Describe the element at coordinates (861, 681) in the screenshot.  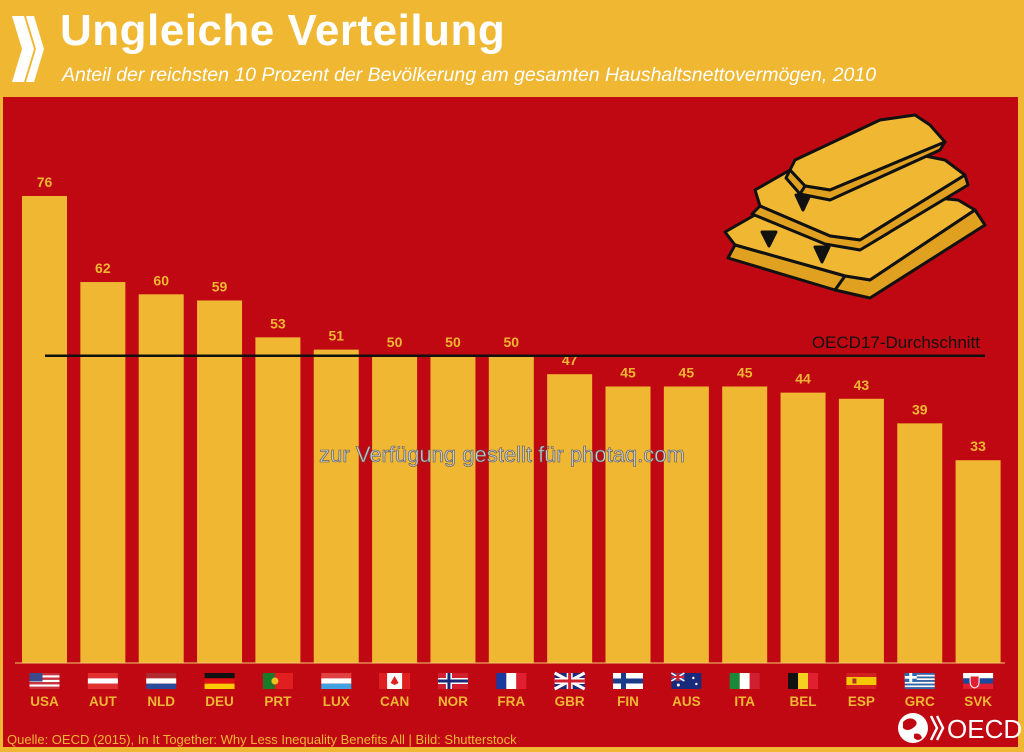
I see `es-flag` at that location.